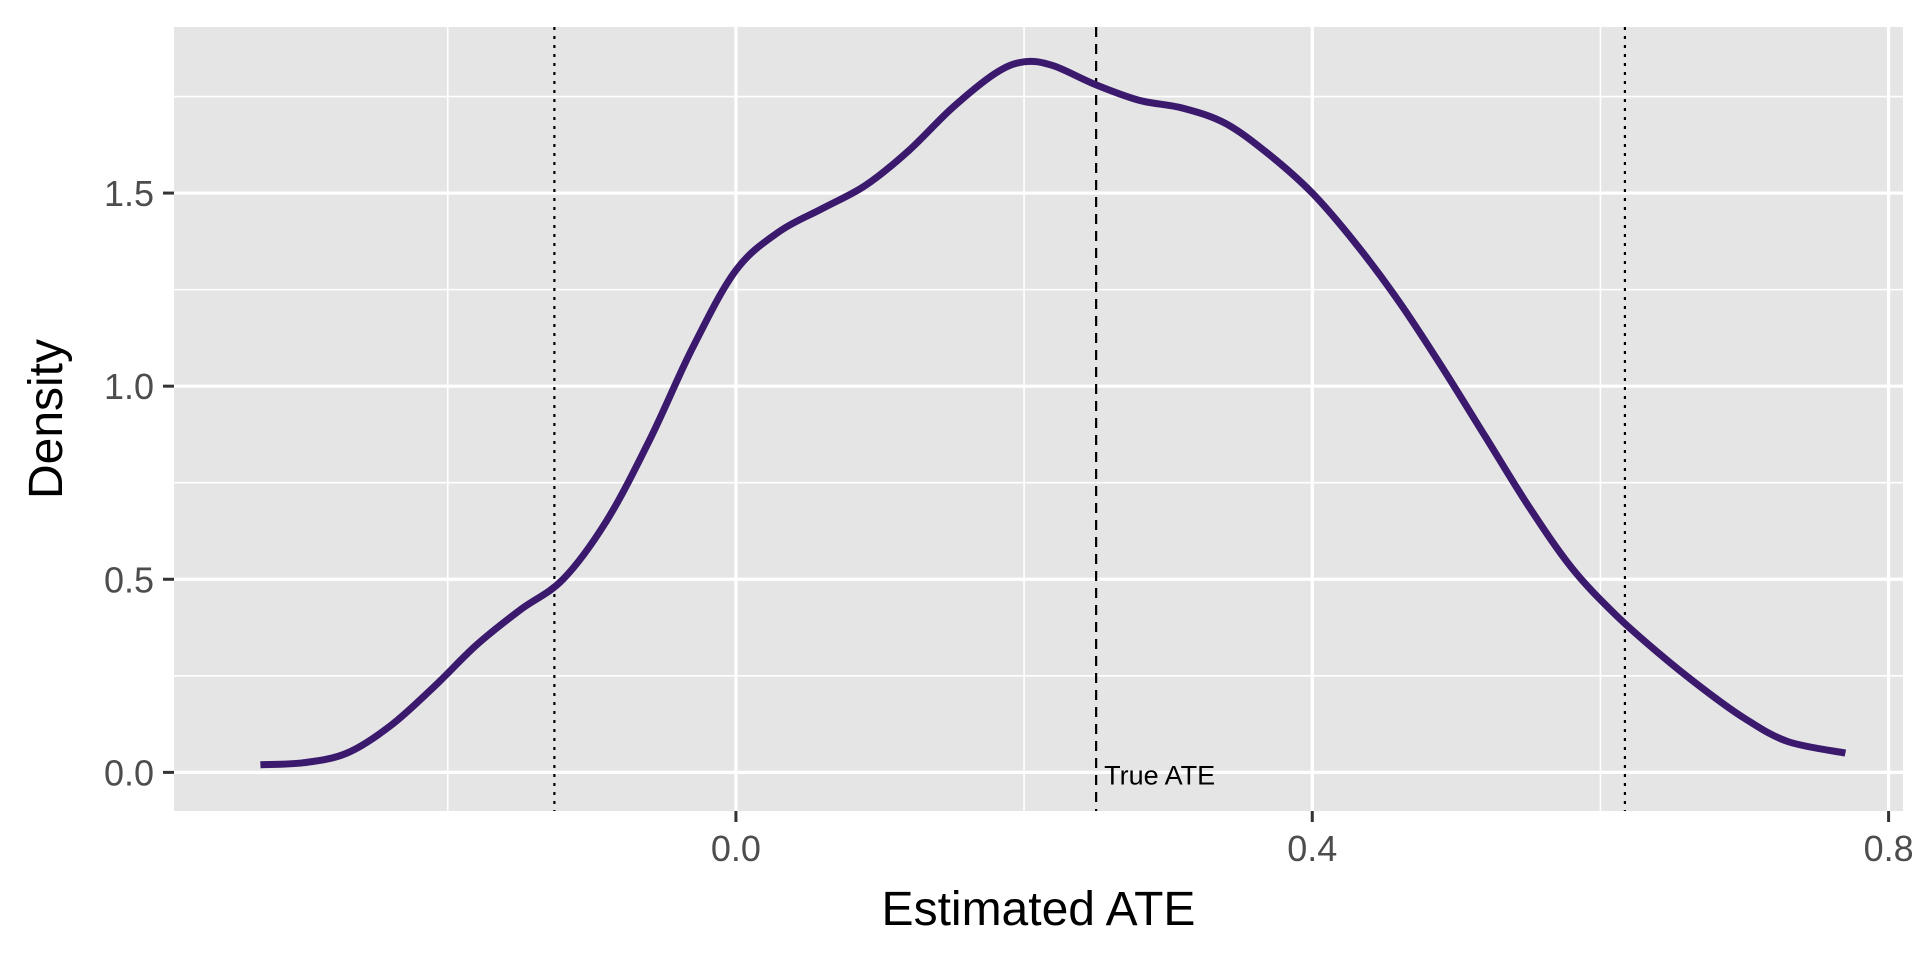 The image size is (1920, 960). What do you see at coordinates (1159, 775) in the screenshot?
I see `true-ate-label: True ATE` at bounding box center [1159, 775].